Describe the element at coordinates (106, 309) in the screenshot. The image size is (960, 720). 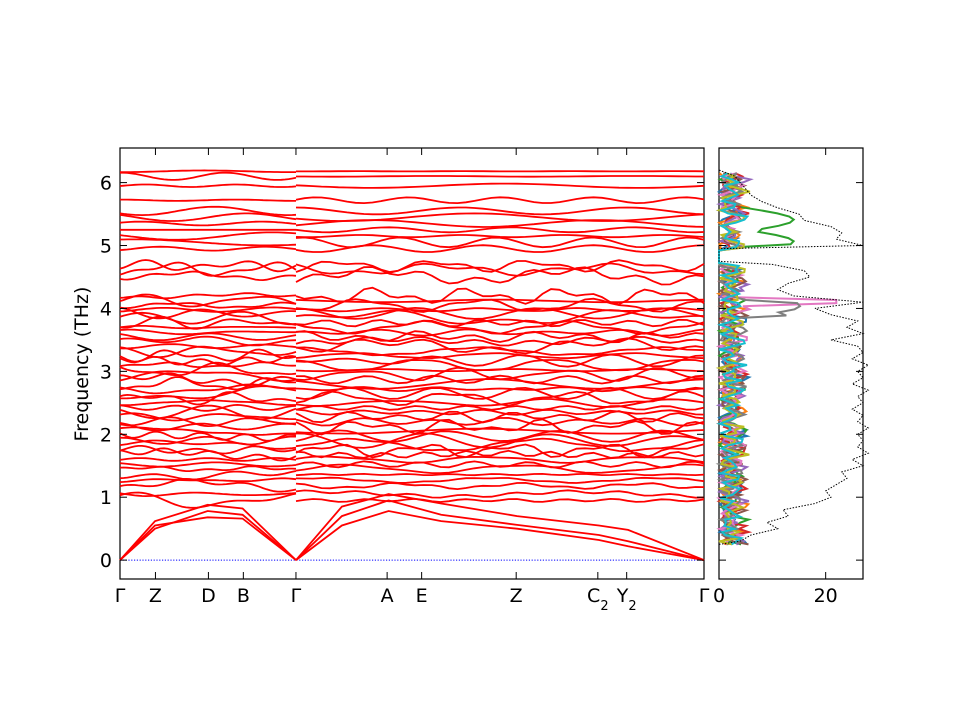
I see `y-tick-label-4: 4` at that location.